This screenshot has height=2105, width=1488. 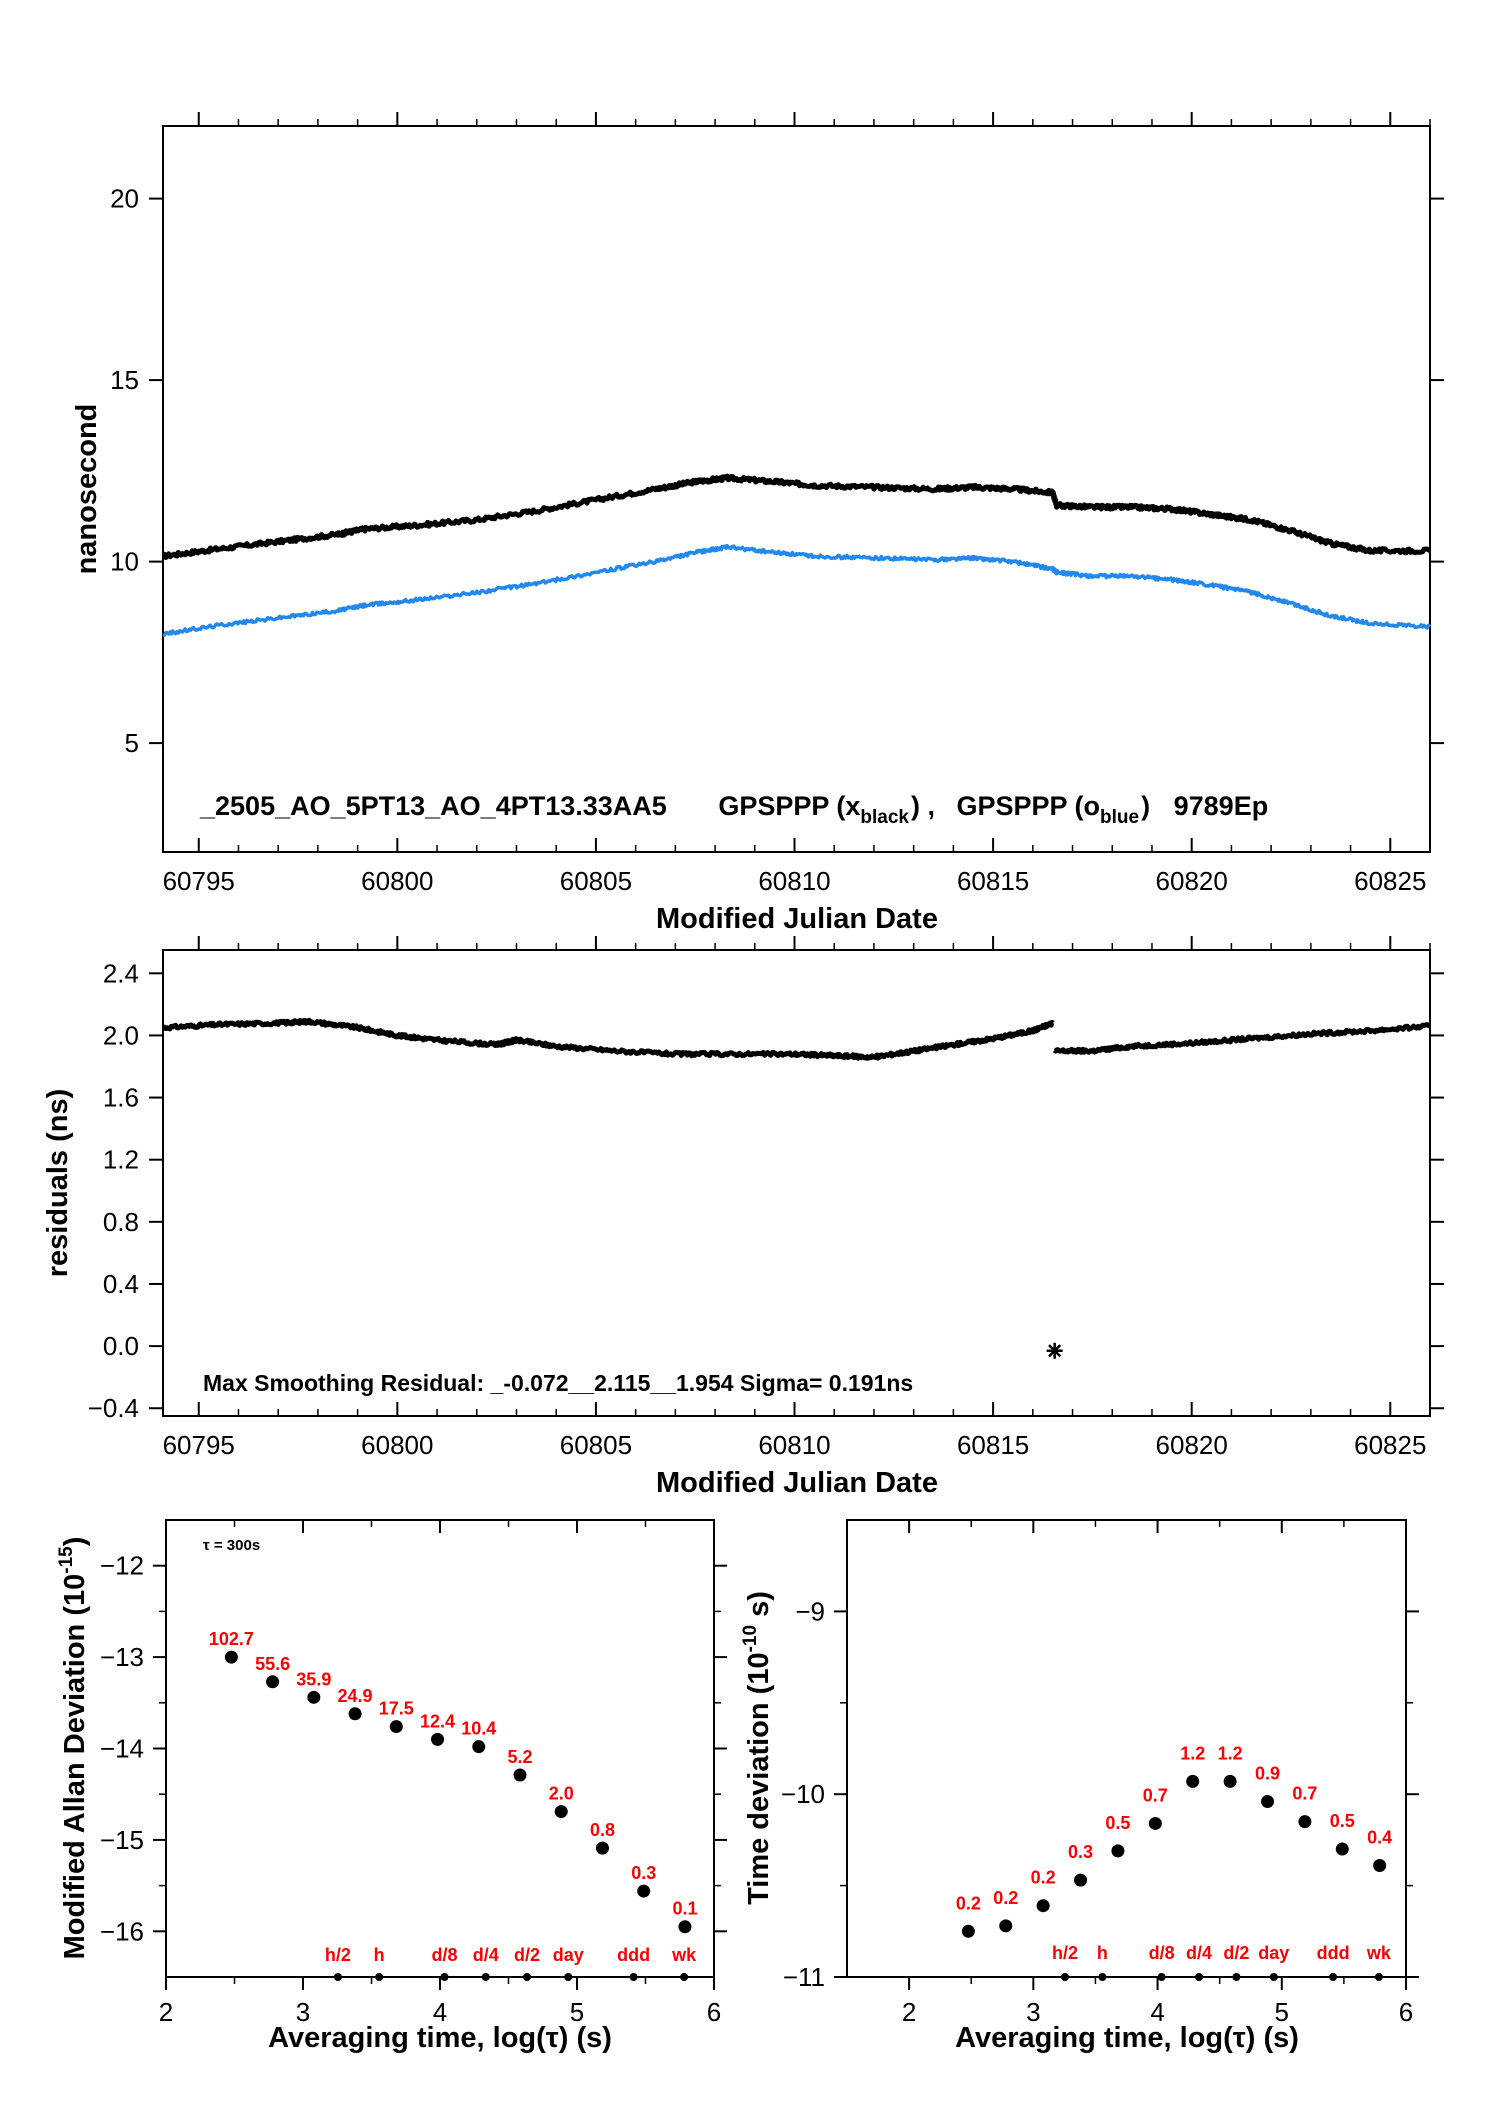 What do you see at coordinates (797, 919) in the screenshot?
I see `time-series-xlabel: Modified Julian Date` at bounding box center [797, 919].